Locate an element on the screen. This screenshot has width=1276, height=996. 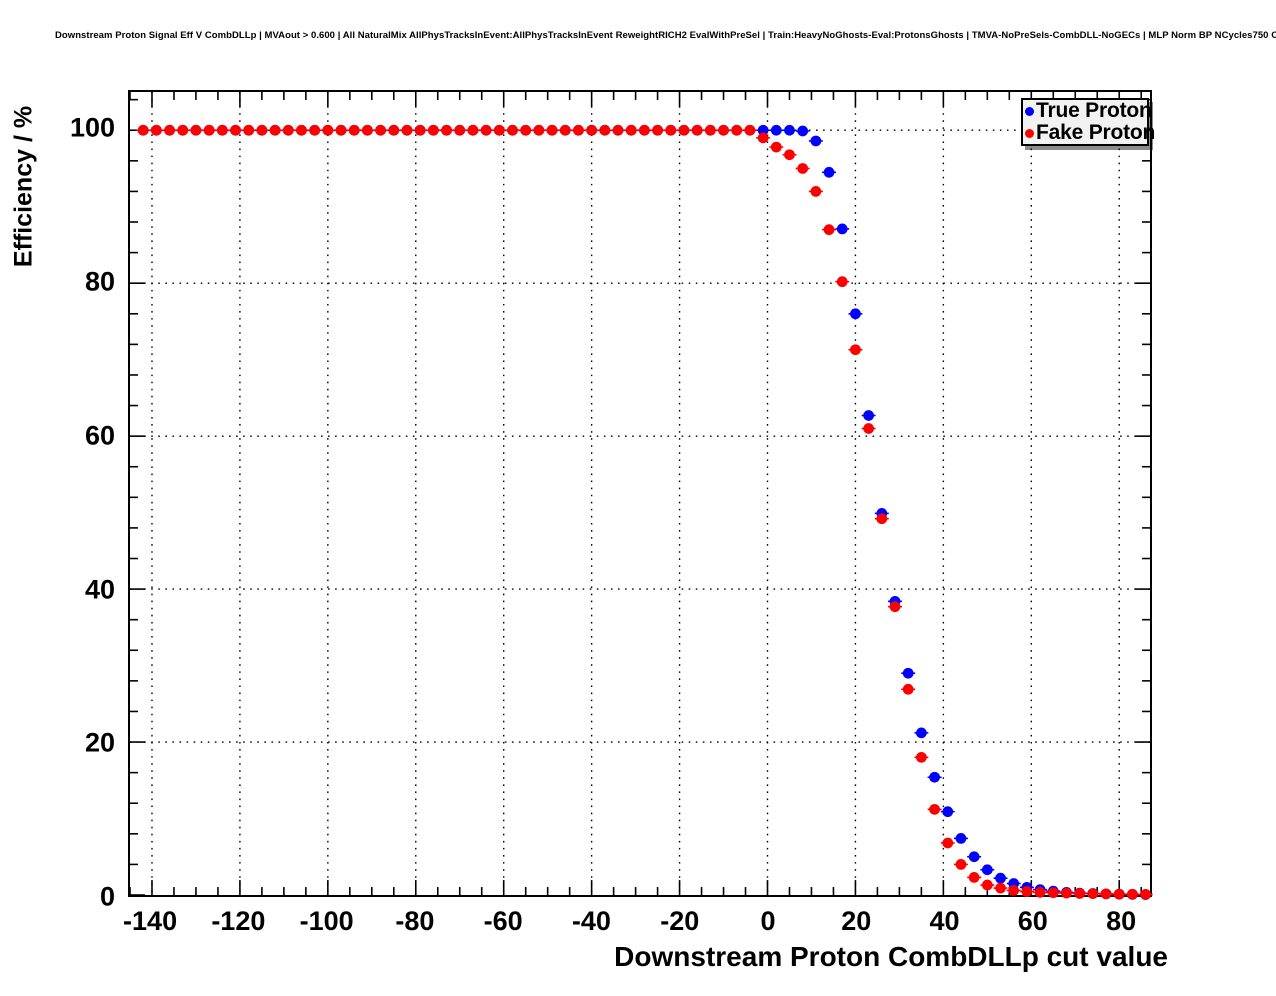
x-tick-label: 60 is located at coordinates (1032, 921).